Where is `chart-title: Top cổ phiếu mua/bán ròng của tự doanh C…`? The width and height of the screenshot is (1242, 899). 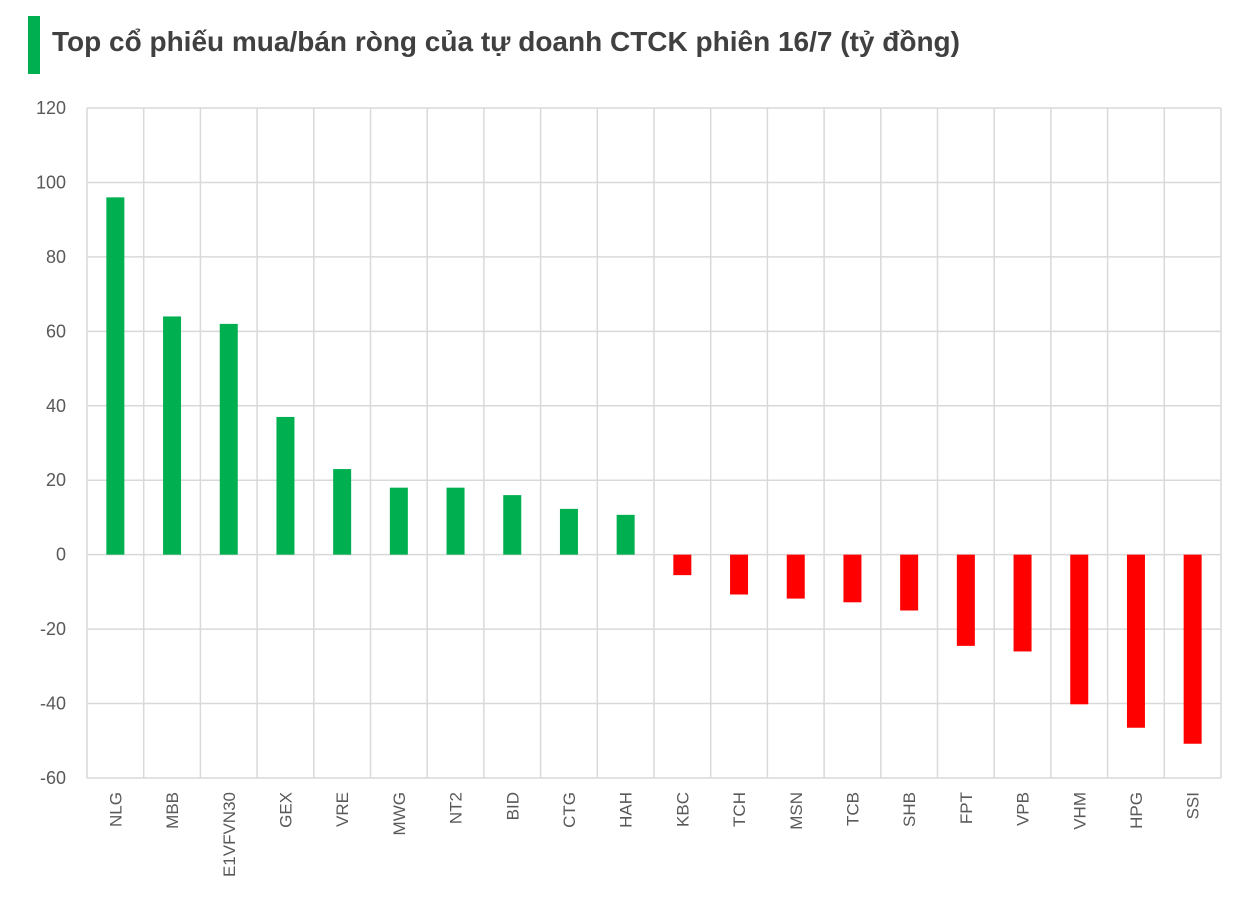 chart-title: Top cổ phiếu mua/bán ròng của tự doanh C… is located at coordinates (506, 41).